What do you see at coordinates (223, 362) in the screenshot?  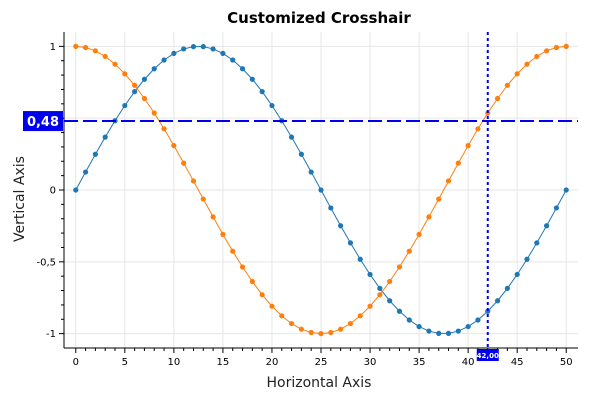 I see `x-tick-label: 15` at bounding box center [223, 362].